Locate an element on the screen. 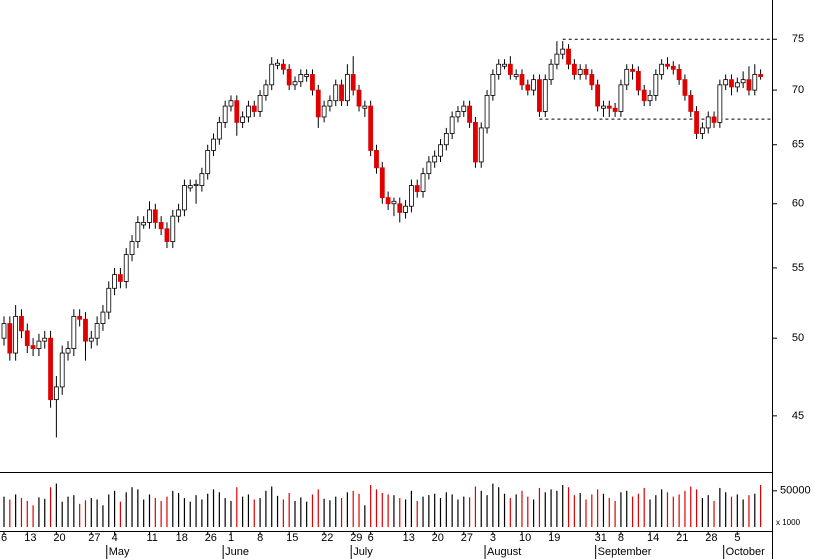  x-tick-label: 4 is located at coordinates (115, 538).